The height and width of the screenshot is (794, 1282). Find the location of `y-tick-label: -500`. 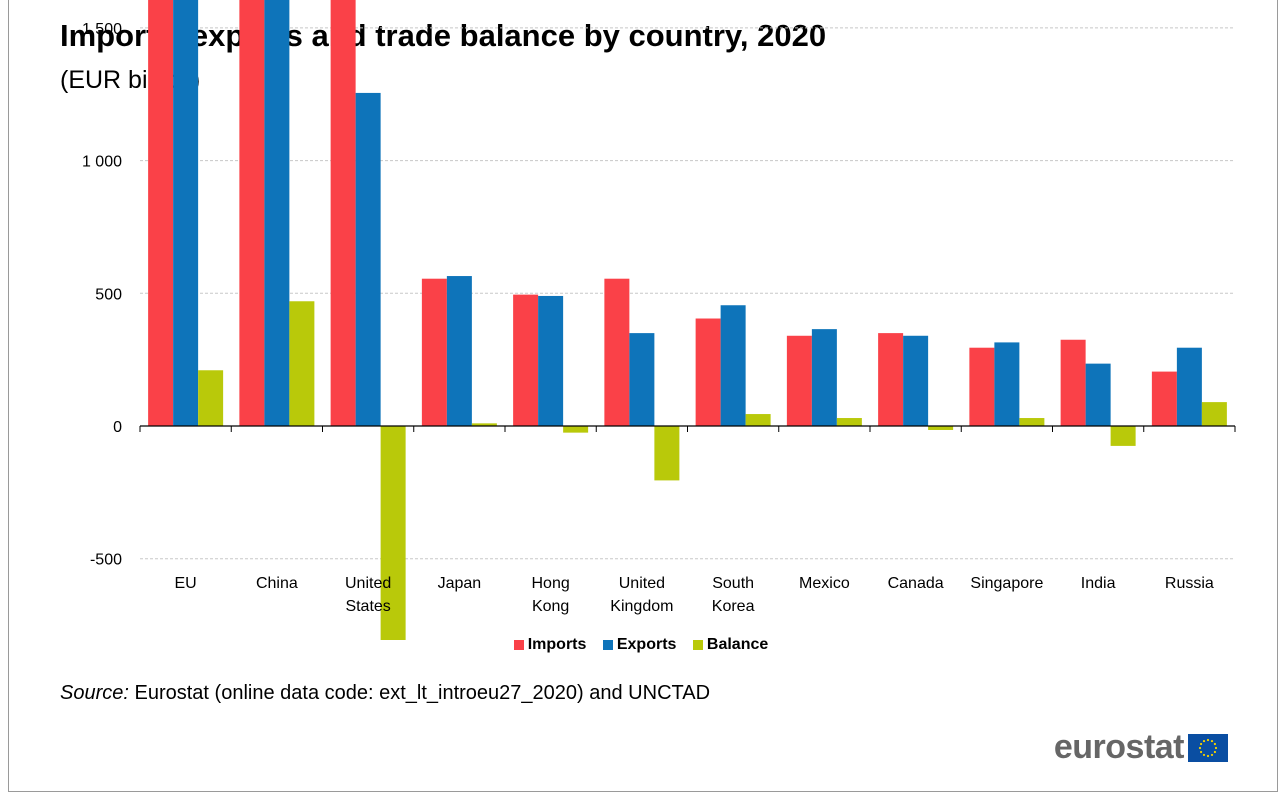

y-tick-label: -500 is located at coordinates (106, 560).